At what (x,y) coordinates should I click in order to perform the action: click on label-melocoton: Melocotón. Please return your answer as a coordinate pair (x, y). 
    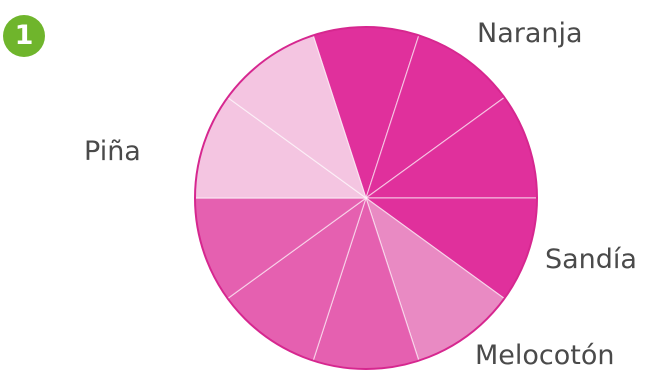
    Looking at the image, I should click on (545, 355).